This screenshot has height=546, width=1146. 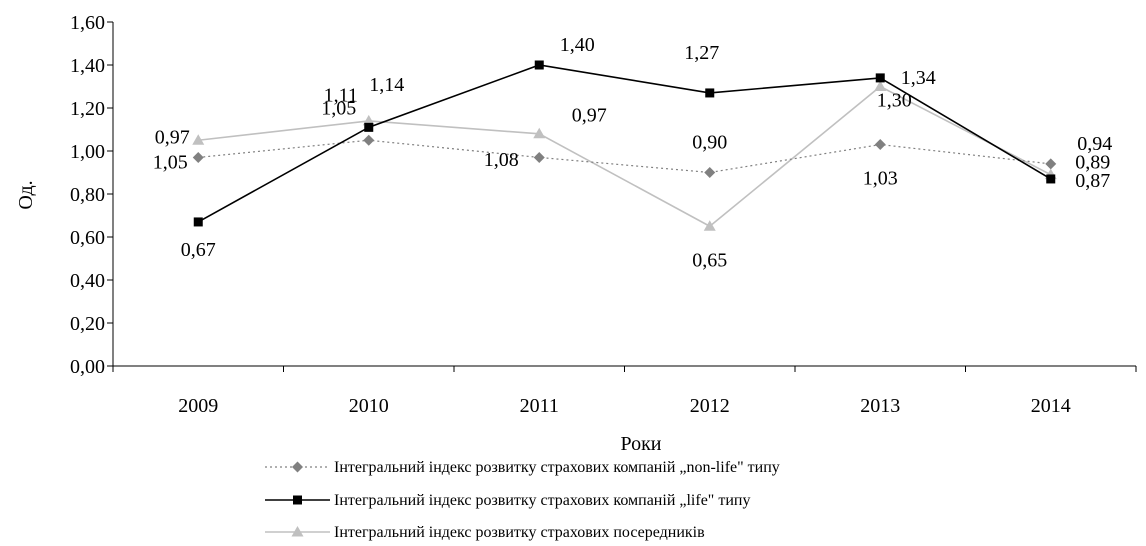 What do you see at coordinates (1051, 406) in the screenshot?
I see `x-tick-label: 2014` at bounding box center [1051, 406].